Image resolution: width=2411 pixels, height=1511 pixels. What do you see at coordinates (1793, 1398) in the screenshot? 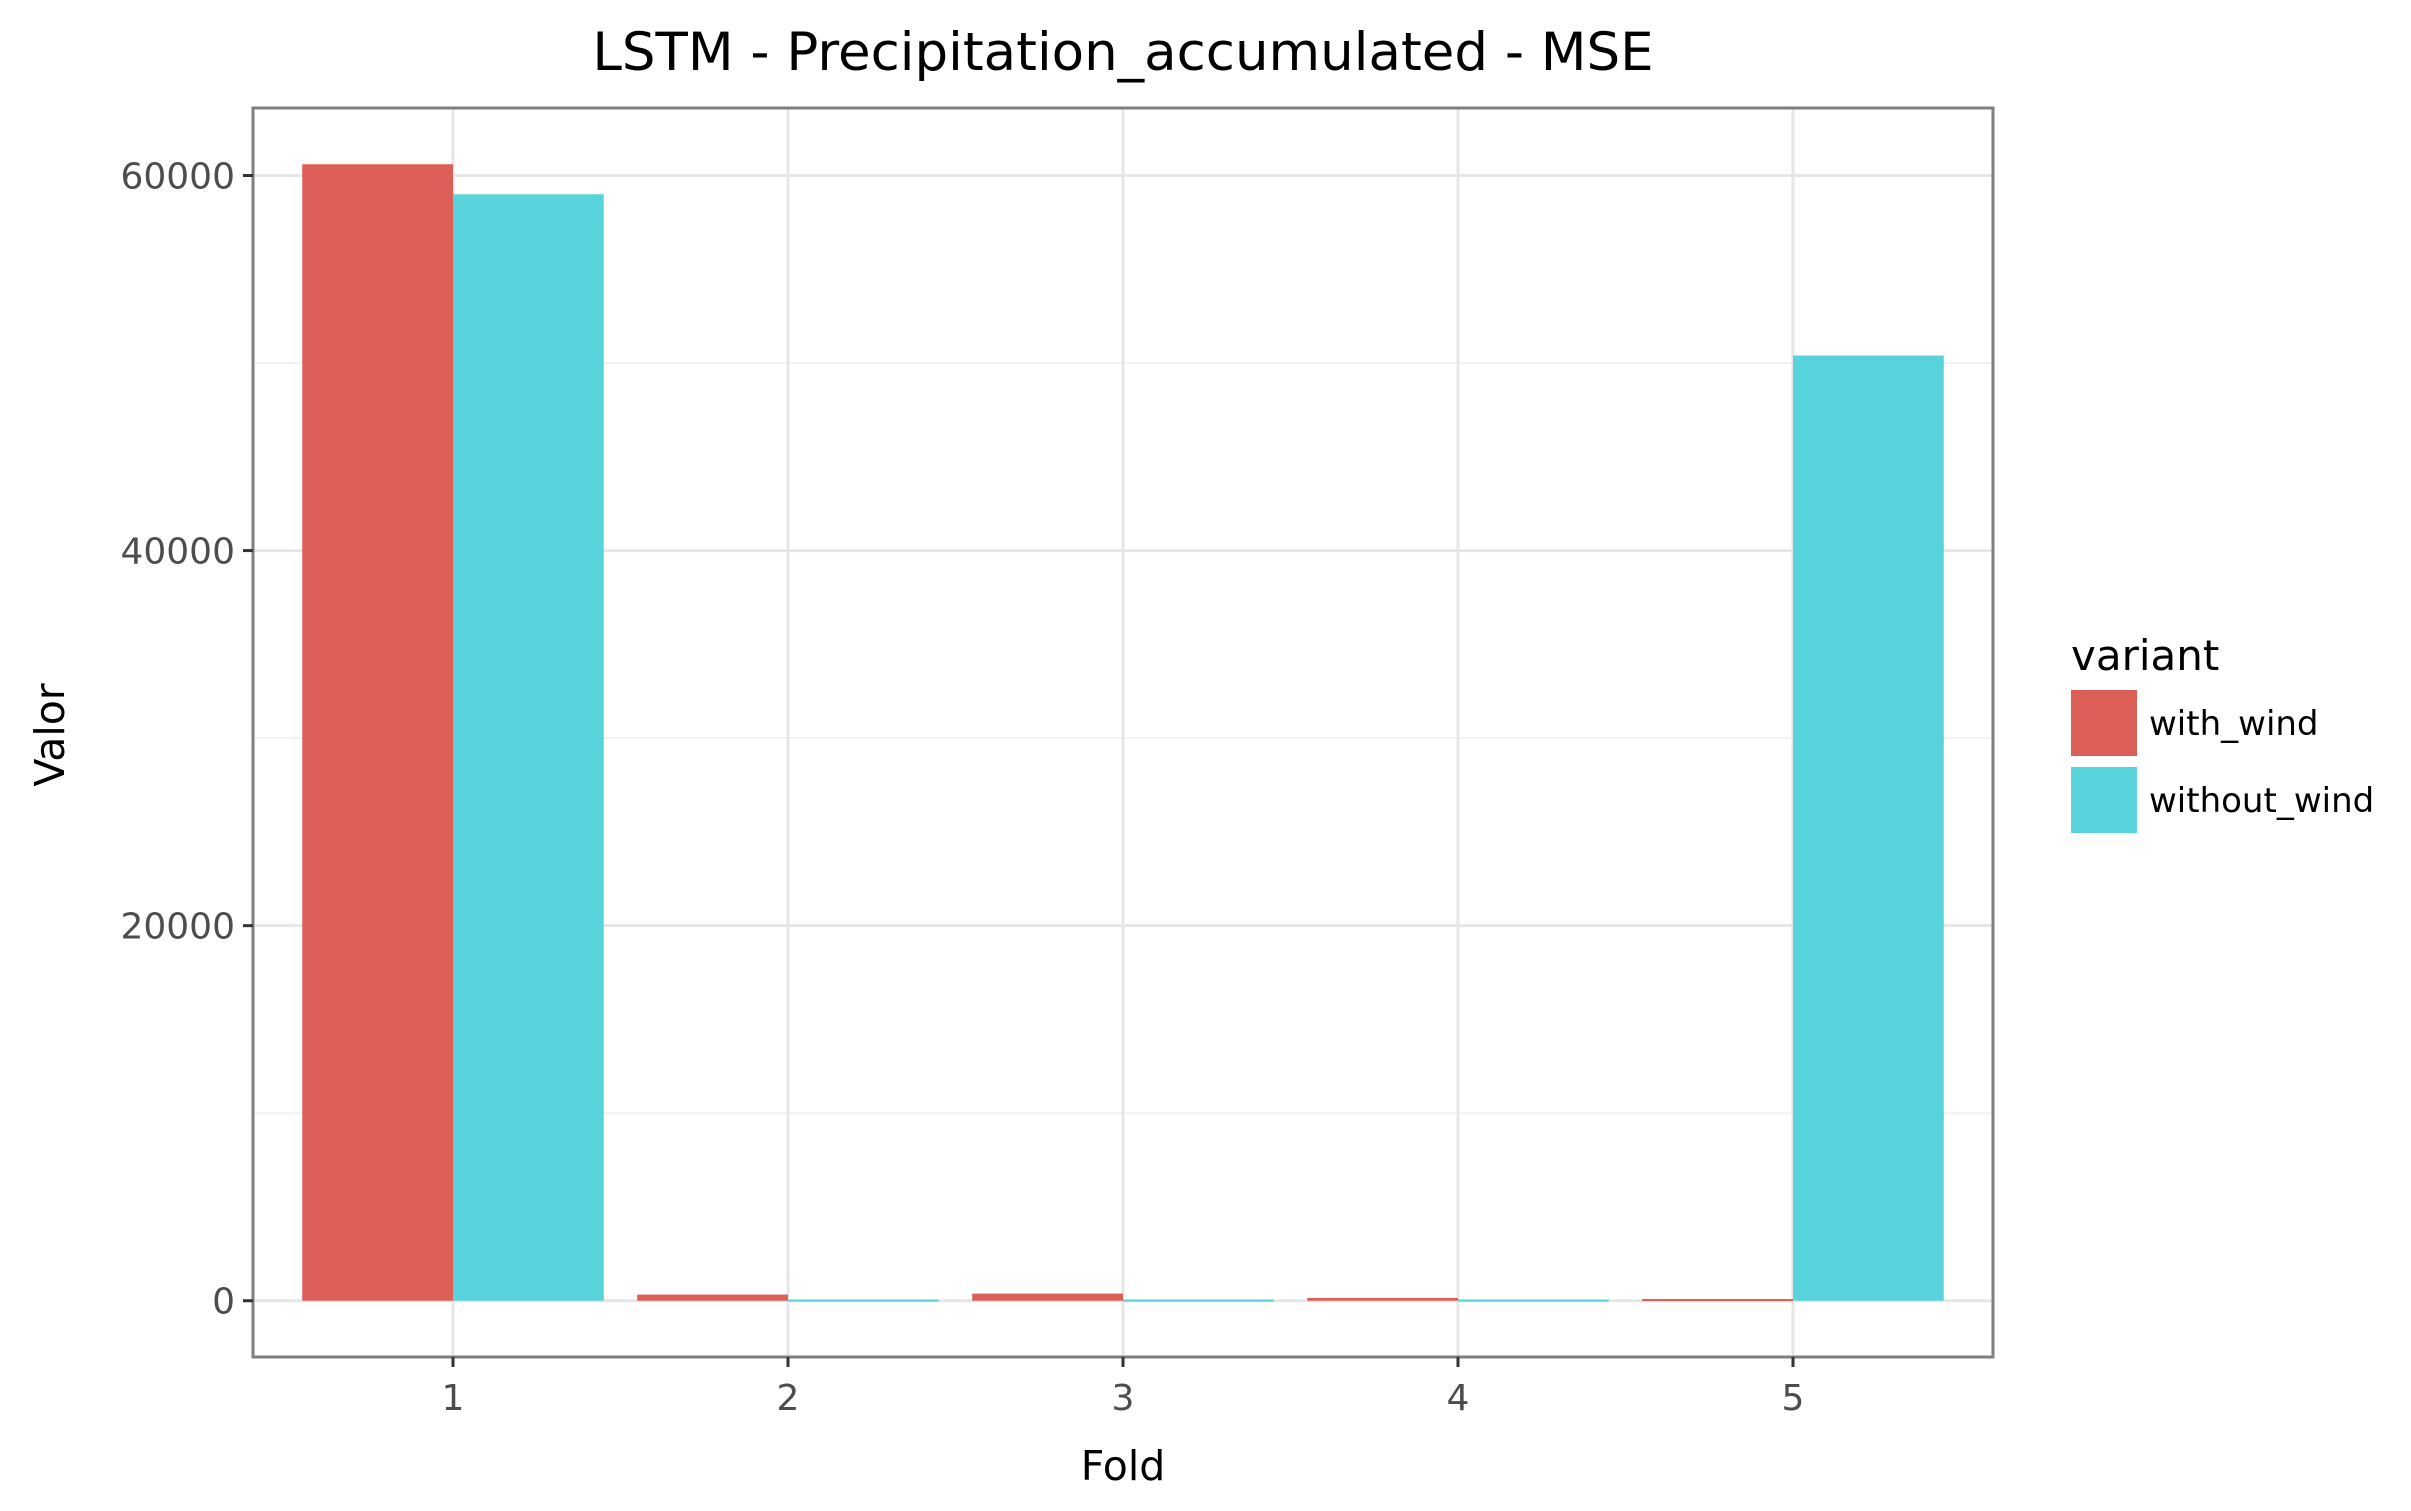
I see `x-tick-label: 5` at bounding box center [1793, 1398].